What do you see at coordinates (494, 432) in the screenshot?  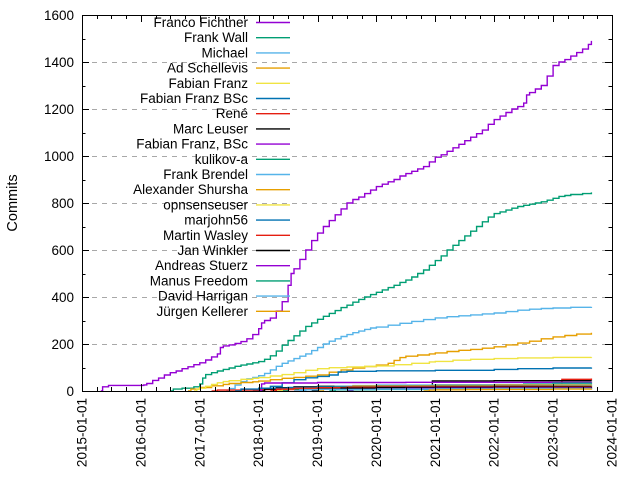 I see `x-tick-label: 2022-01-01` at bounding box center [494, 432].